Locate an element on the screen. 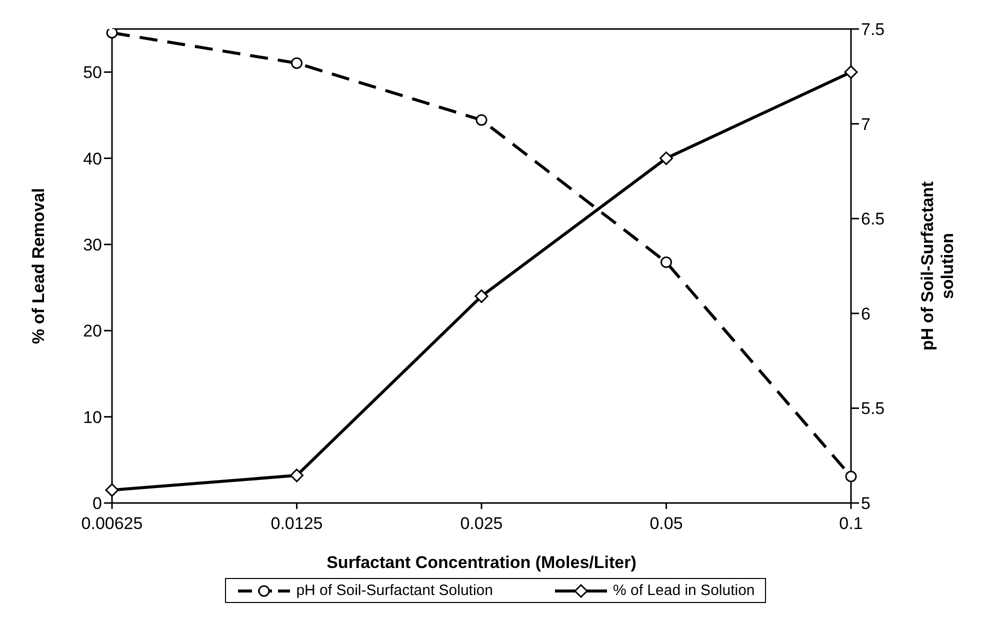  y2-tick-label: 5.5 is located at coordinates (873, 408).